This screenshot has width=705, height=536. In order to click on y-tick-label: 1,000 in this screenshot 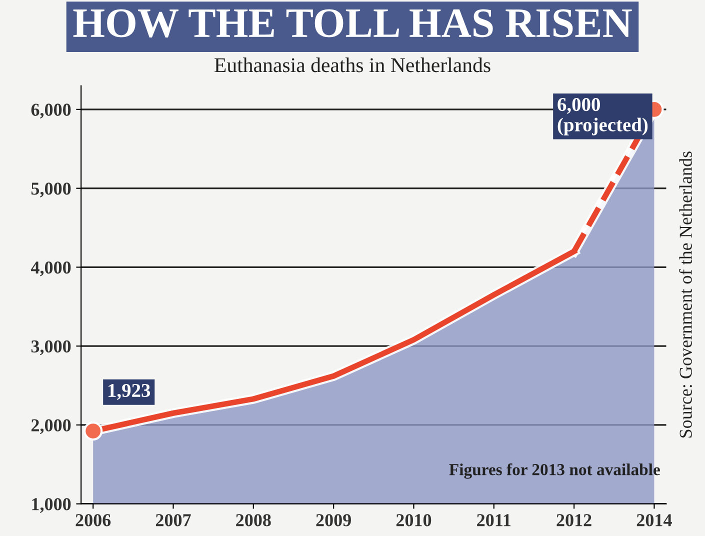, I will do `click(51, 505)`.